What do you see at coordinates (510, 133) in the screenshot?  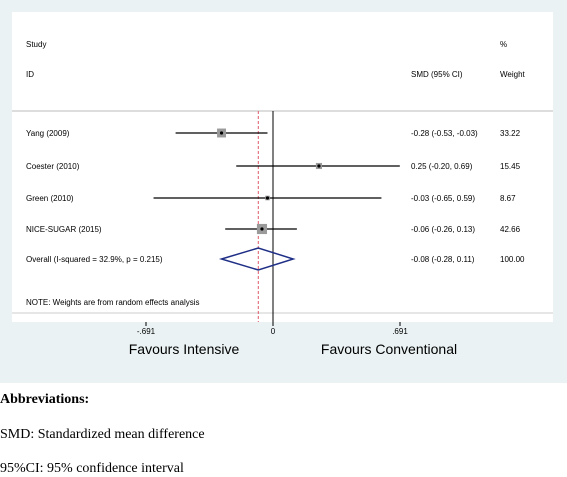 I see `study-weight: 33.22` at bounding box center [510, 133].